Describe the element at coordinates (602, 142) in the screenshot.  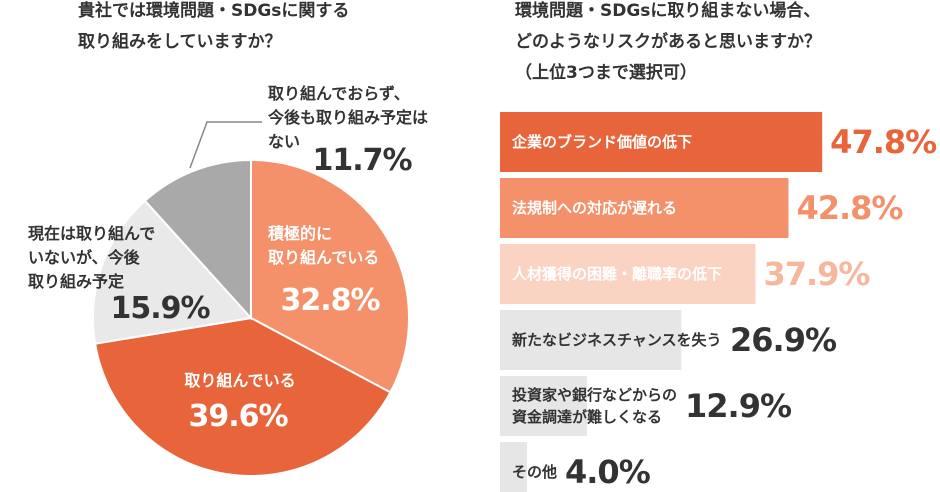
I see `bar-label: 企業のブランド価値の低下` at that location.